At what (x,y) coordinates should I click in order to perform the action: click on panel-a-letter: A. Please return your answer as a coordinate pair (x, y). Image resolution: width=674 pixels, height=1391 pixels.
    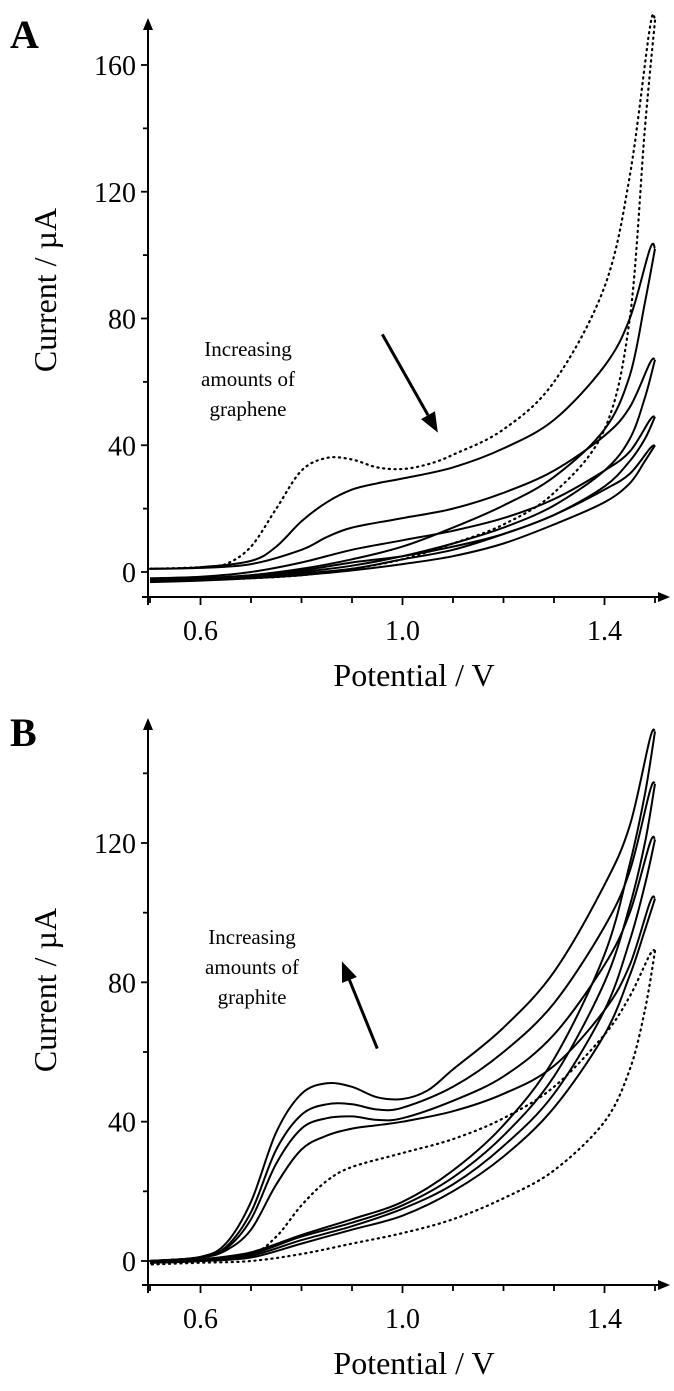
    Looking at the image, I should click on (24, 34).